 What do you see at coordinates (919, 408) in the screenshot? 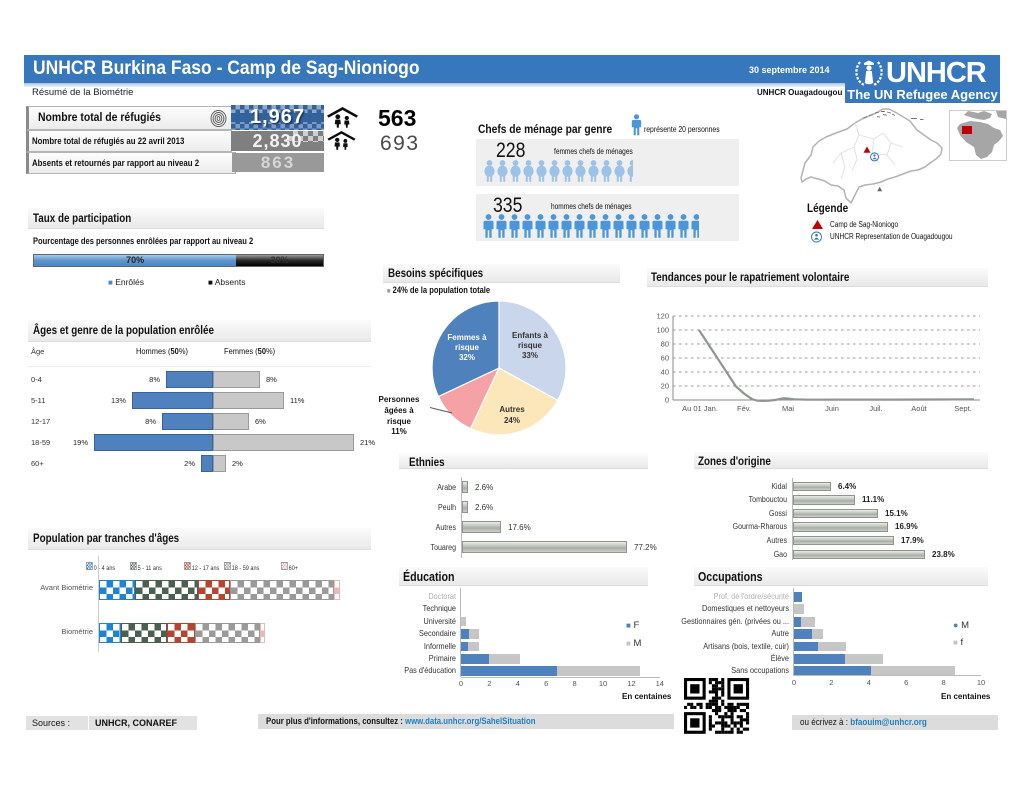
I see `svg-text: Août` at bounding box center [919, 408].